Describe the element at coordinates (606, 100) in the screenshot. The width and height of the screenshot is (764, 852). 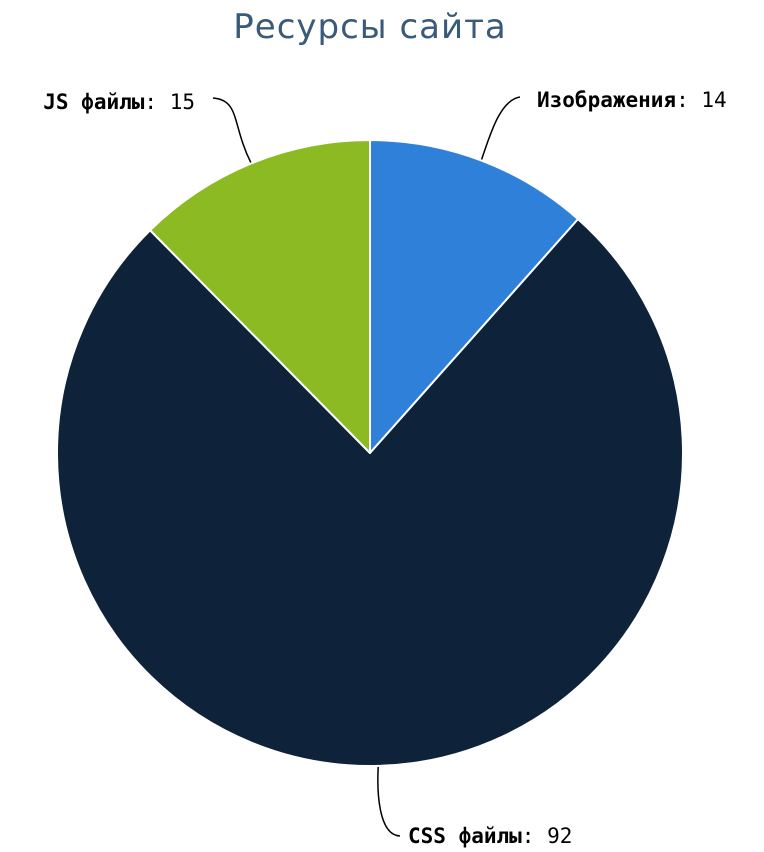
I see `slice-label-name: Изображения` at that location.